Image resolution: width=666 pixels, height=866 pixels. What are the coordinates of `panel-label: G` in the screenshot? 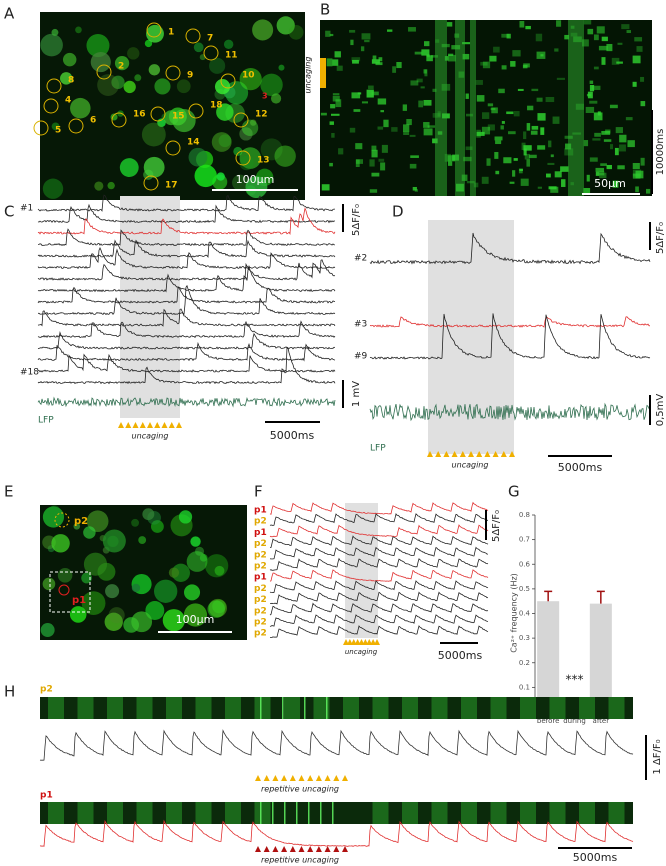 It's located at (514, 492).